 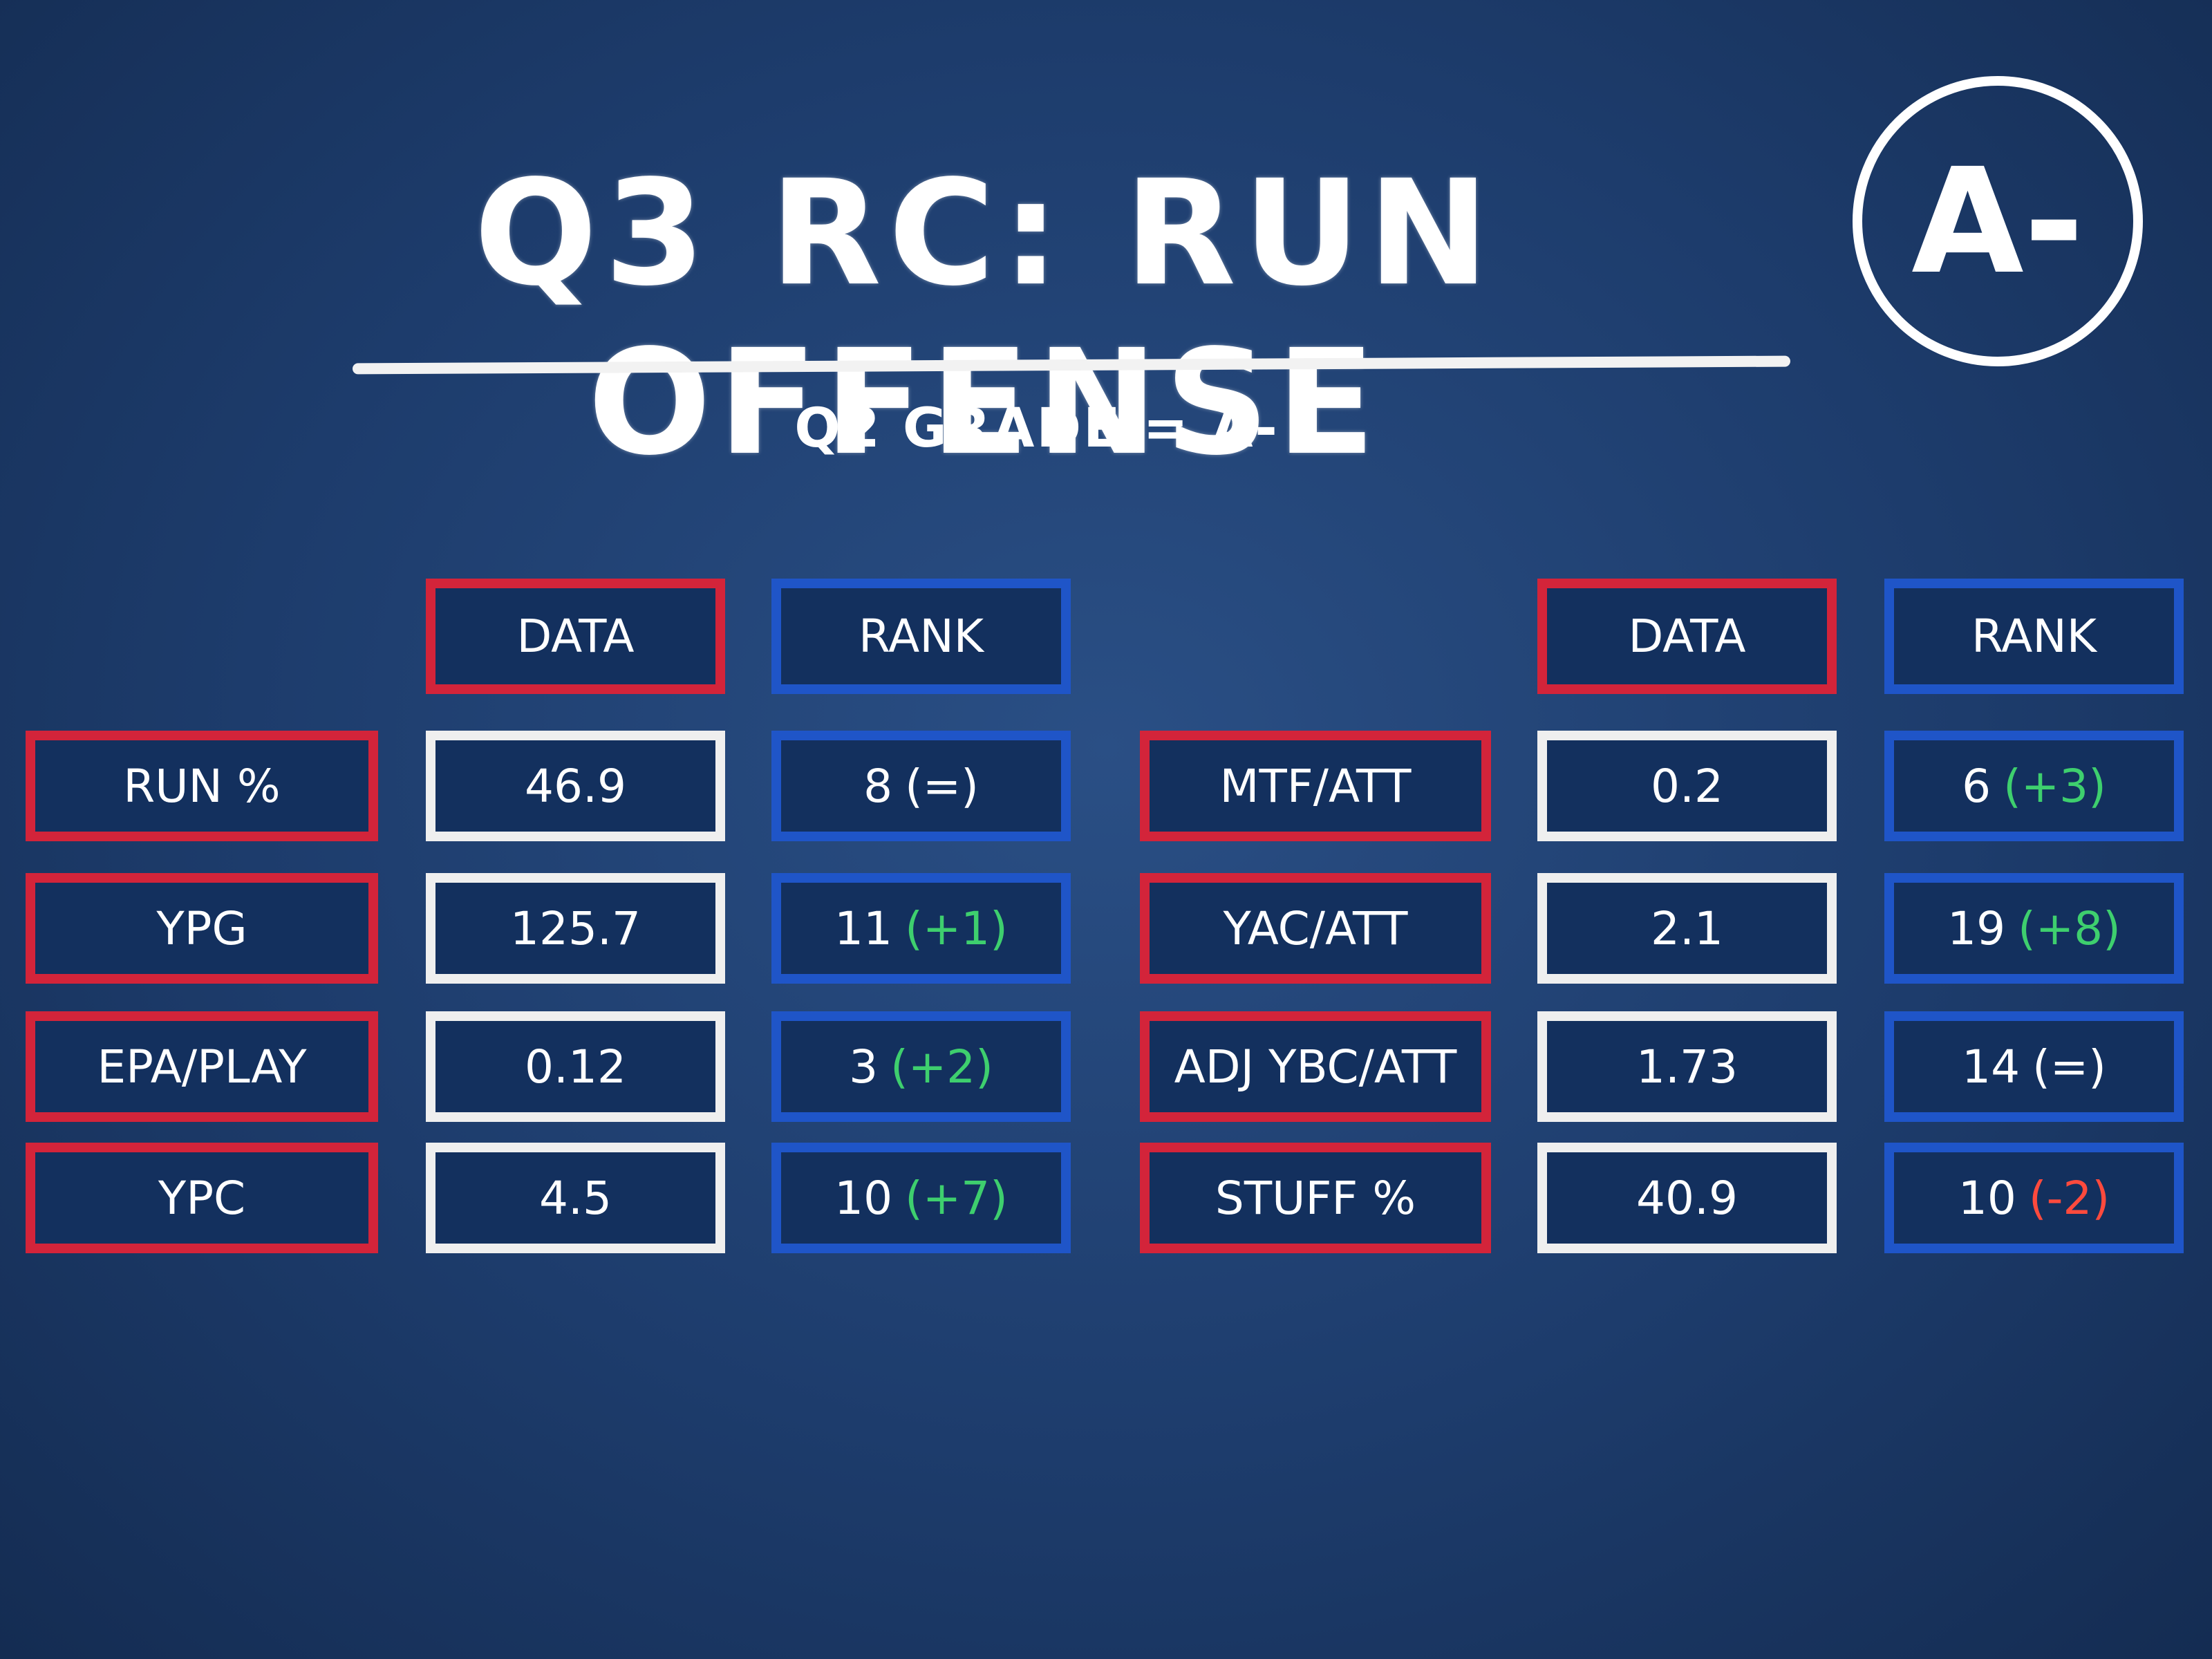 I want to click on rank-cell: 19 (+8), so click(x=2034, y=929).